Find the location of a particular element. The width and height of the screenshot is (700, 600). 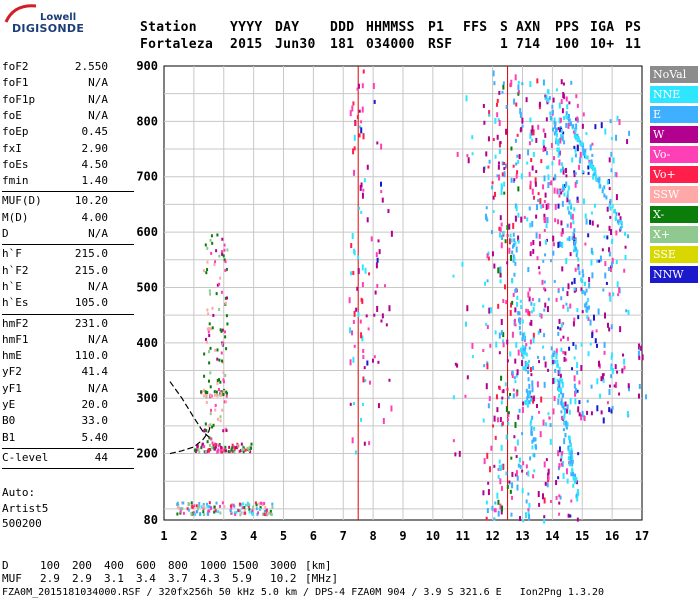

header-label: FFS is located at coordinates (475, 27).